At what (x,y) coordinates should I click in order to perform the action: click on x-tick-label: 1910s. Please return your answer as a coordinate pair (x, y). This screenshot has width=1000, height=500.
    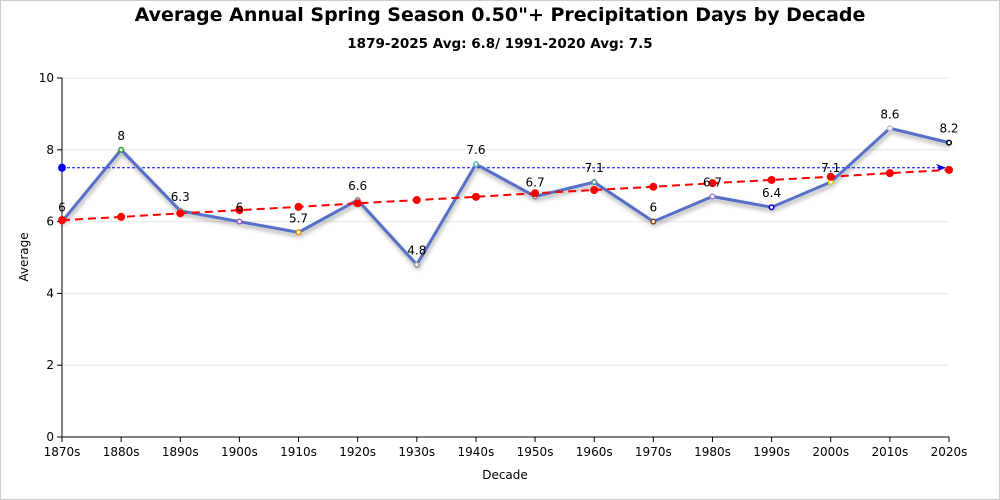
    Looking at the image, I should click on (298, 452).